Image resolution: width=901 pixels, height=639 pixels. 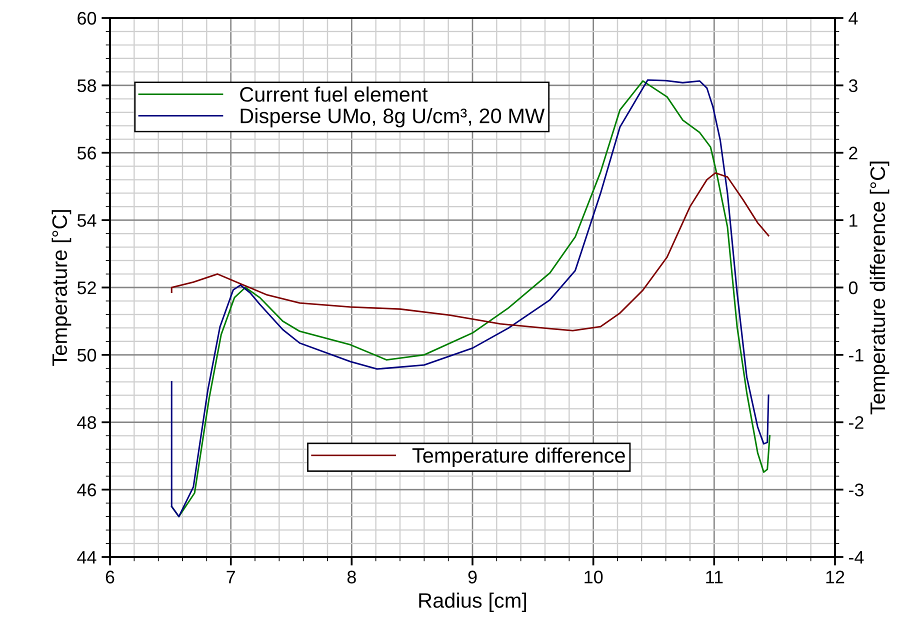 I want to click on legend-label: Current fuel element, so click(x=334, y=94).